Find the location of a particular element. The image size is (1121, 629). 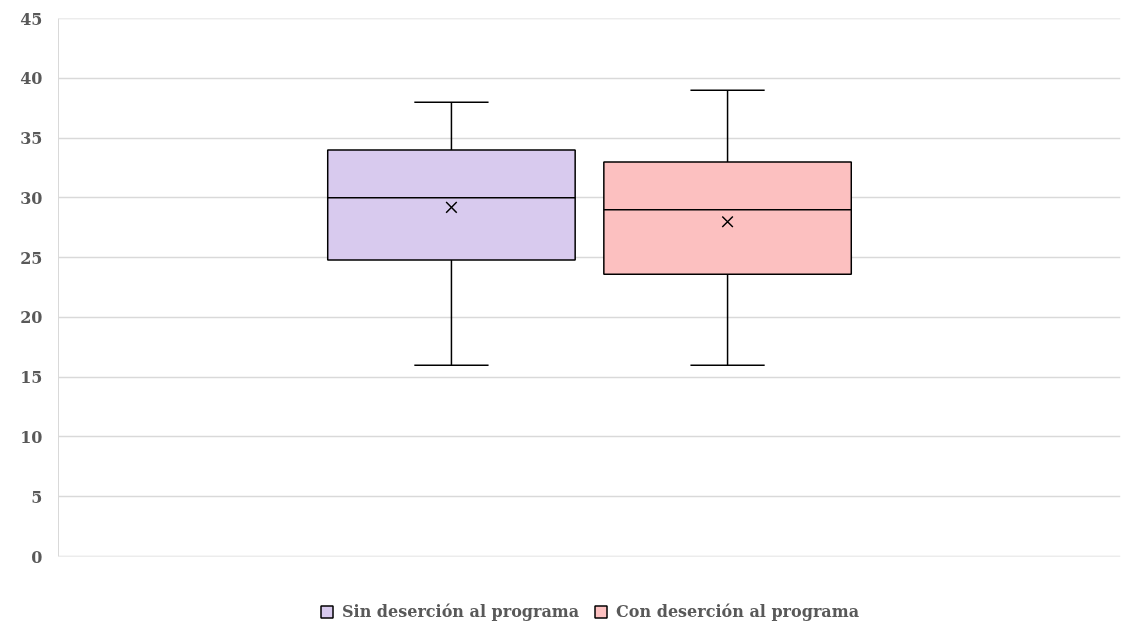

legend-label: Sin deserción al programa is located at coordinates (461, 611).